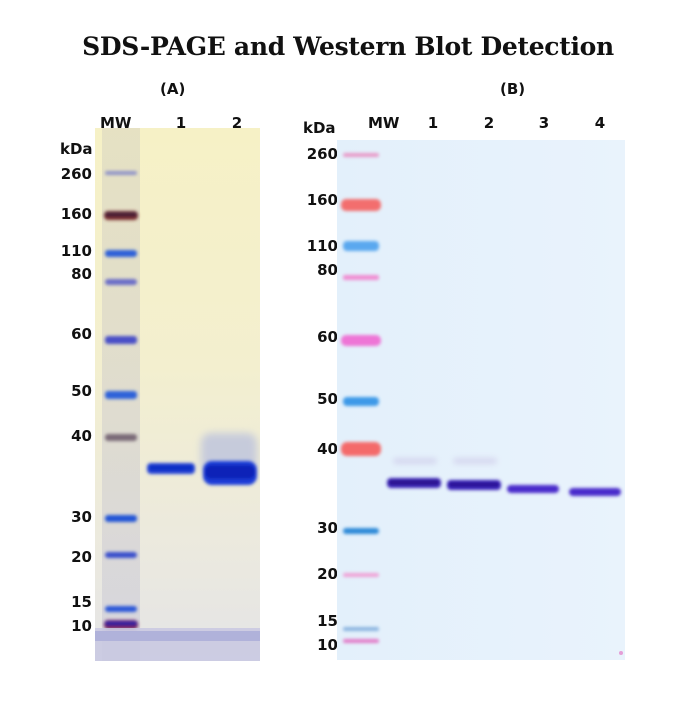 This screenshot has height=703, width=696. Describe the element at coordinates (384, 123) in the screenshot. I see `panel-b-mw-header: MW` at that location.